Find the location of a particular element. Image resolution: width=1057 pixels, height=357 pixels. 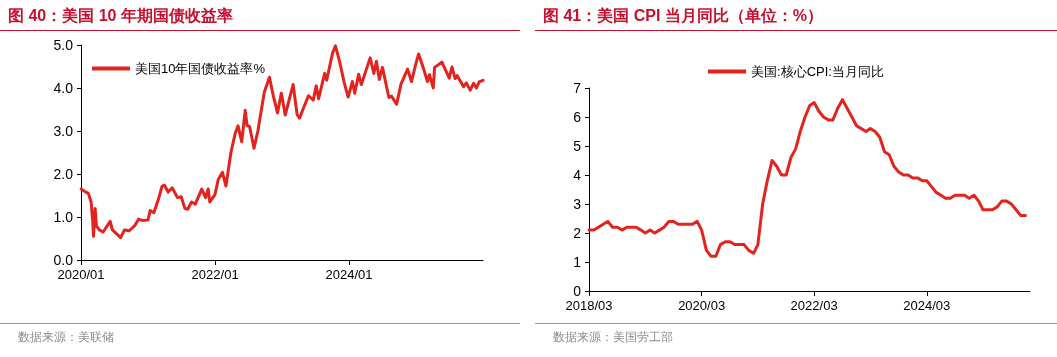

y-tick-label: 1.0 is located at coordinates (63, 217).